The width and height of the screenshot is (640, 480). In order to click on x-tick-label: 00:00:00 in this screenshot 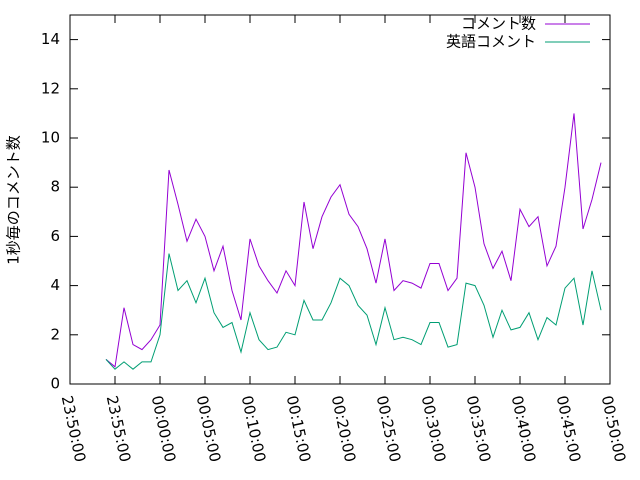, I will do `click(164, 429)`.